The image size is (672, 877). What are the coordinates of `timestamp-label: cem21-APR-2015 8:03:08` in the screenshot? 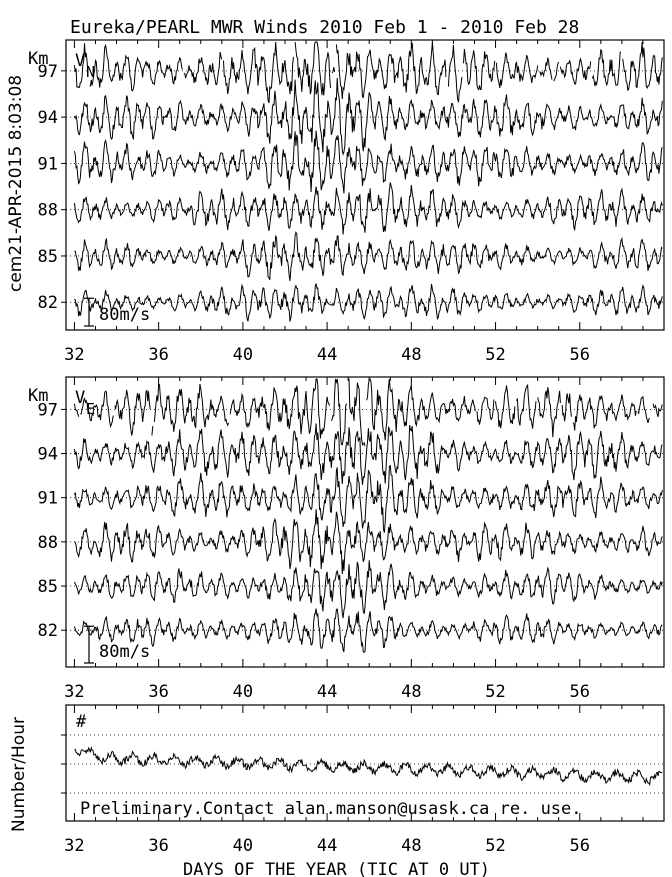 It's located at (16, 183).